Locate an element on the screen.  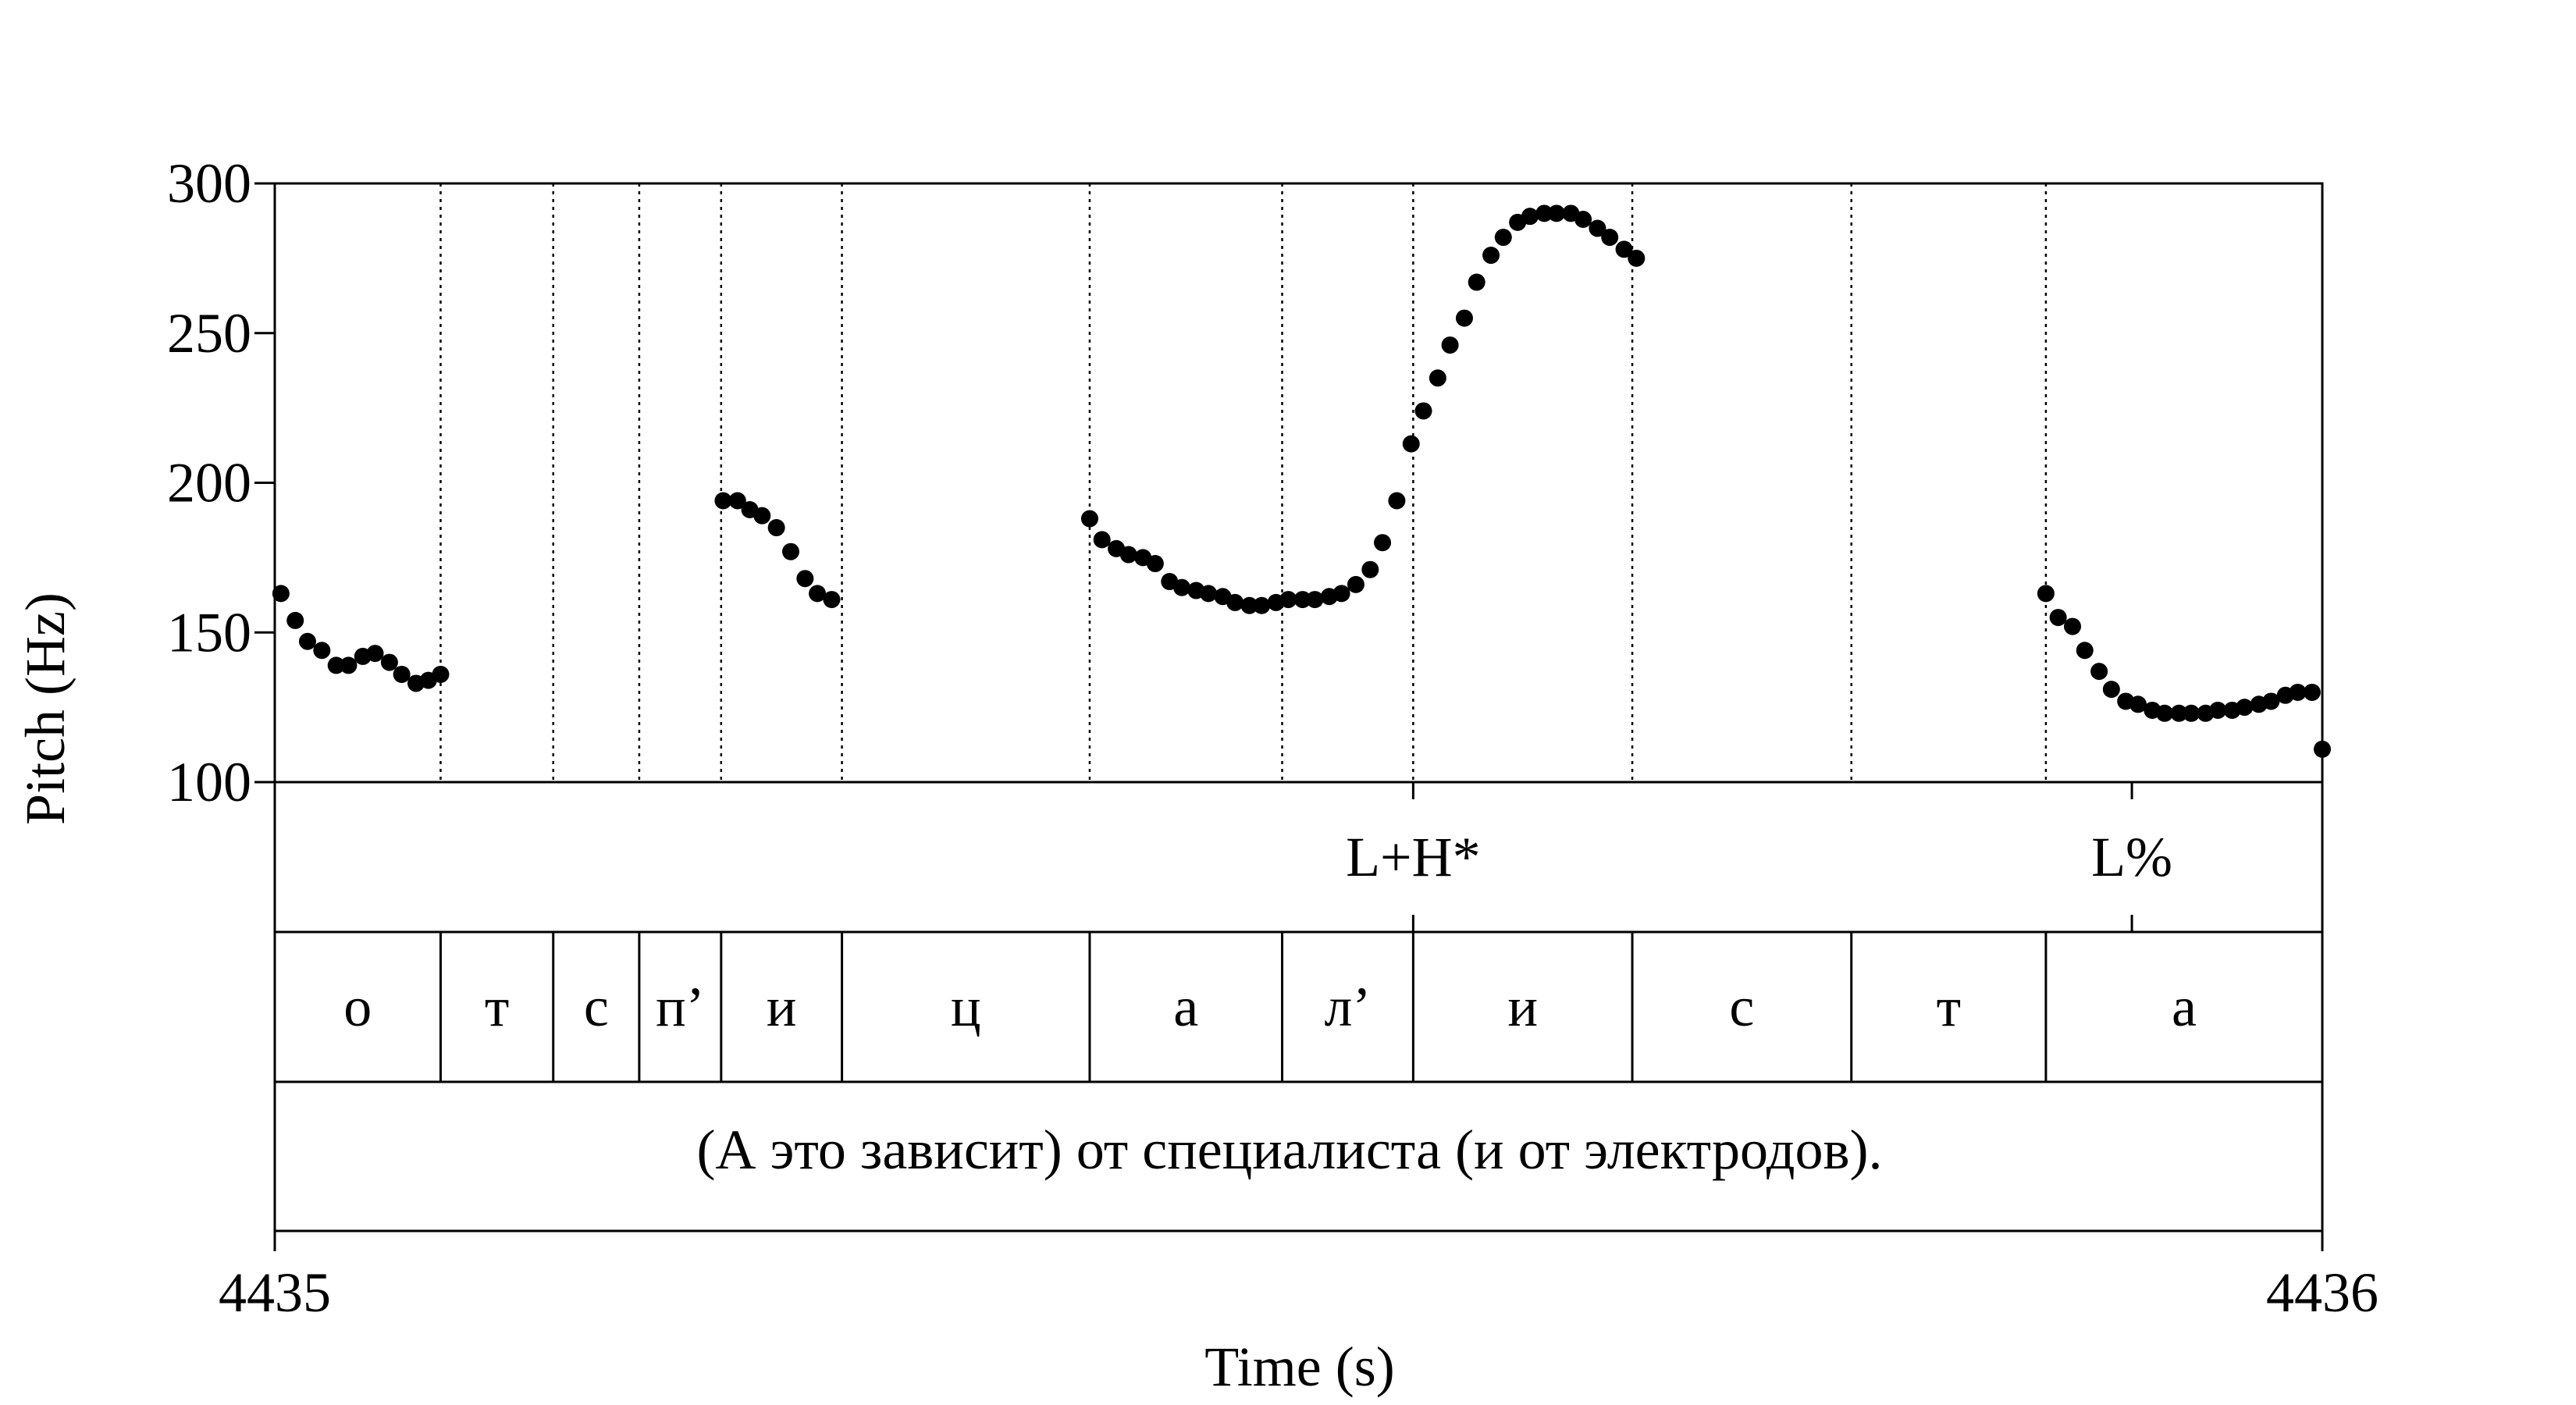
segment-label: л’ is located at coordinates (1347, 1007).